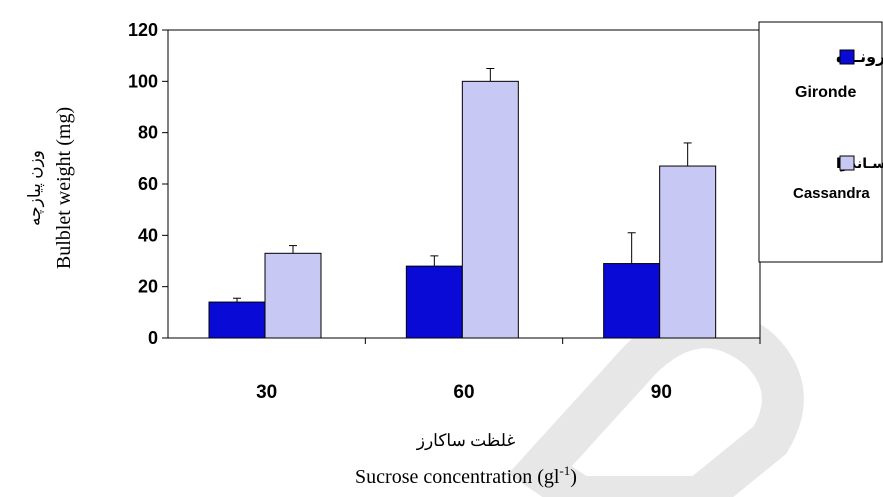 Image resolution: width=883 pixels, height=497 pixels. Describe the element at coordinates (847, 57) in the screenshot. I see `legend-swatch-gironde` at that location.